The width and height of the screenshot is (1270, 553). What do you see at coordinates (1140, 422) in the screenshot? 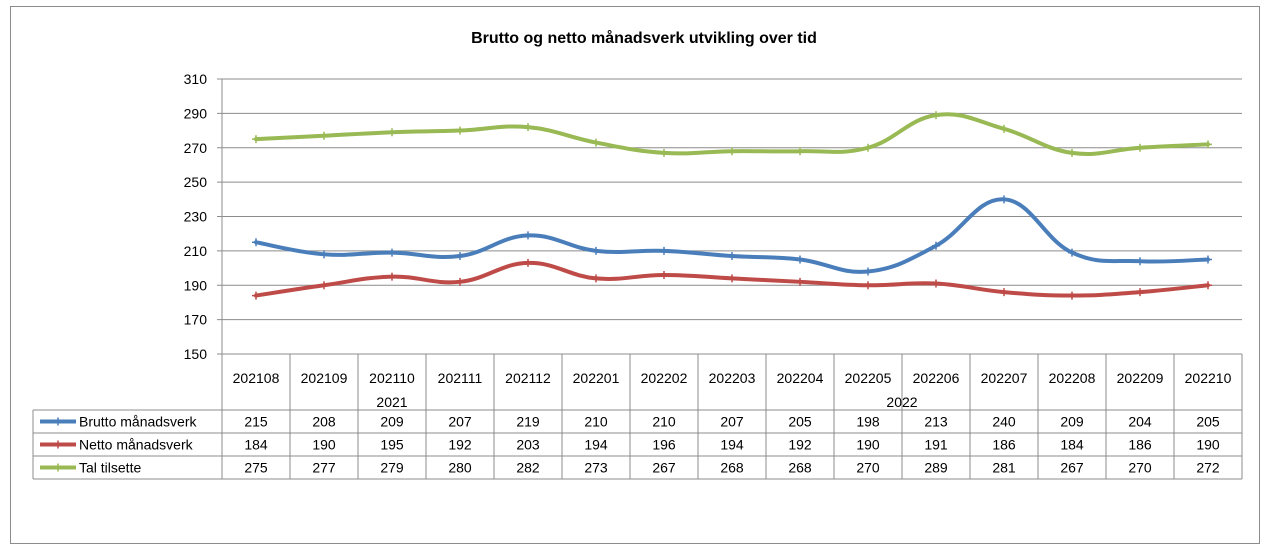
I see `data-label: 204` at bounding box center [1140, 422].